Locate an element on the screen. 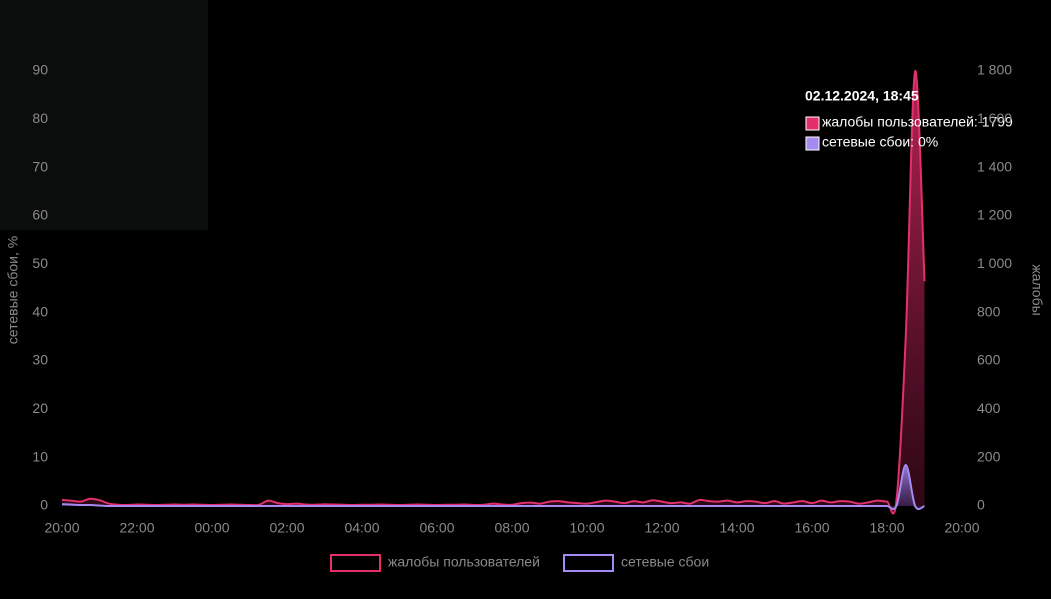  x-tick-label: 14:00 is located at coordinates (736, 528).